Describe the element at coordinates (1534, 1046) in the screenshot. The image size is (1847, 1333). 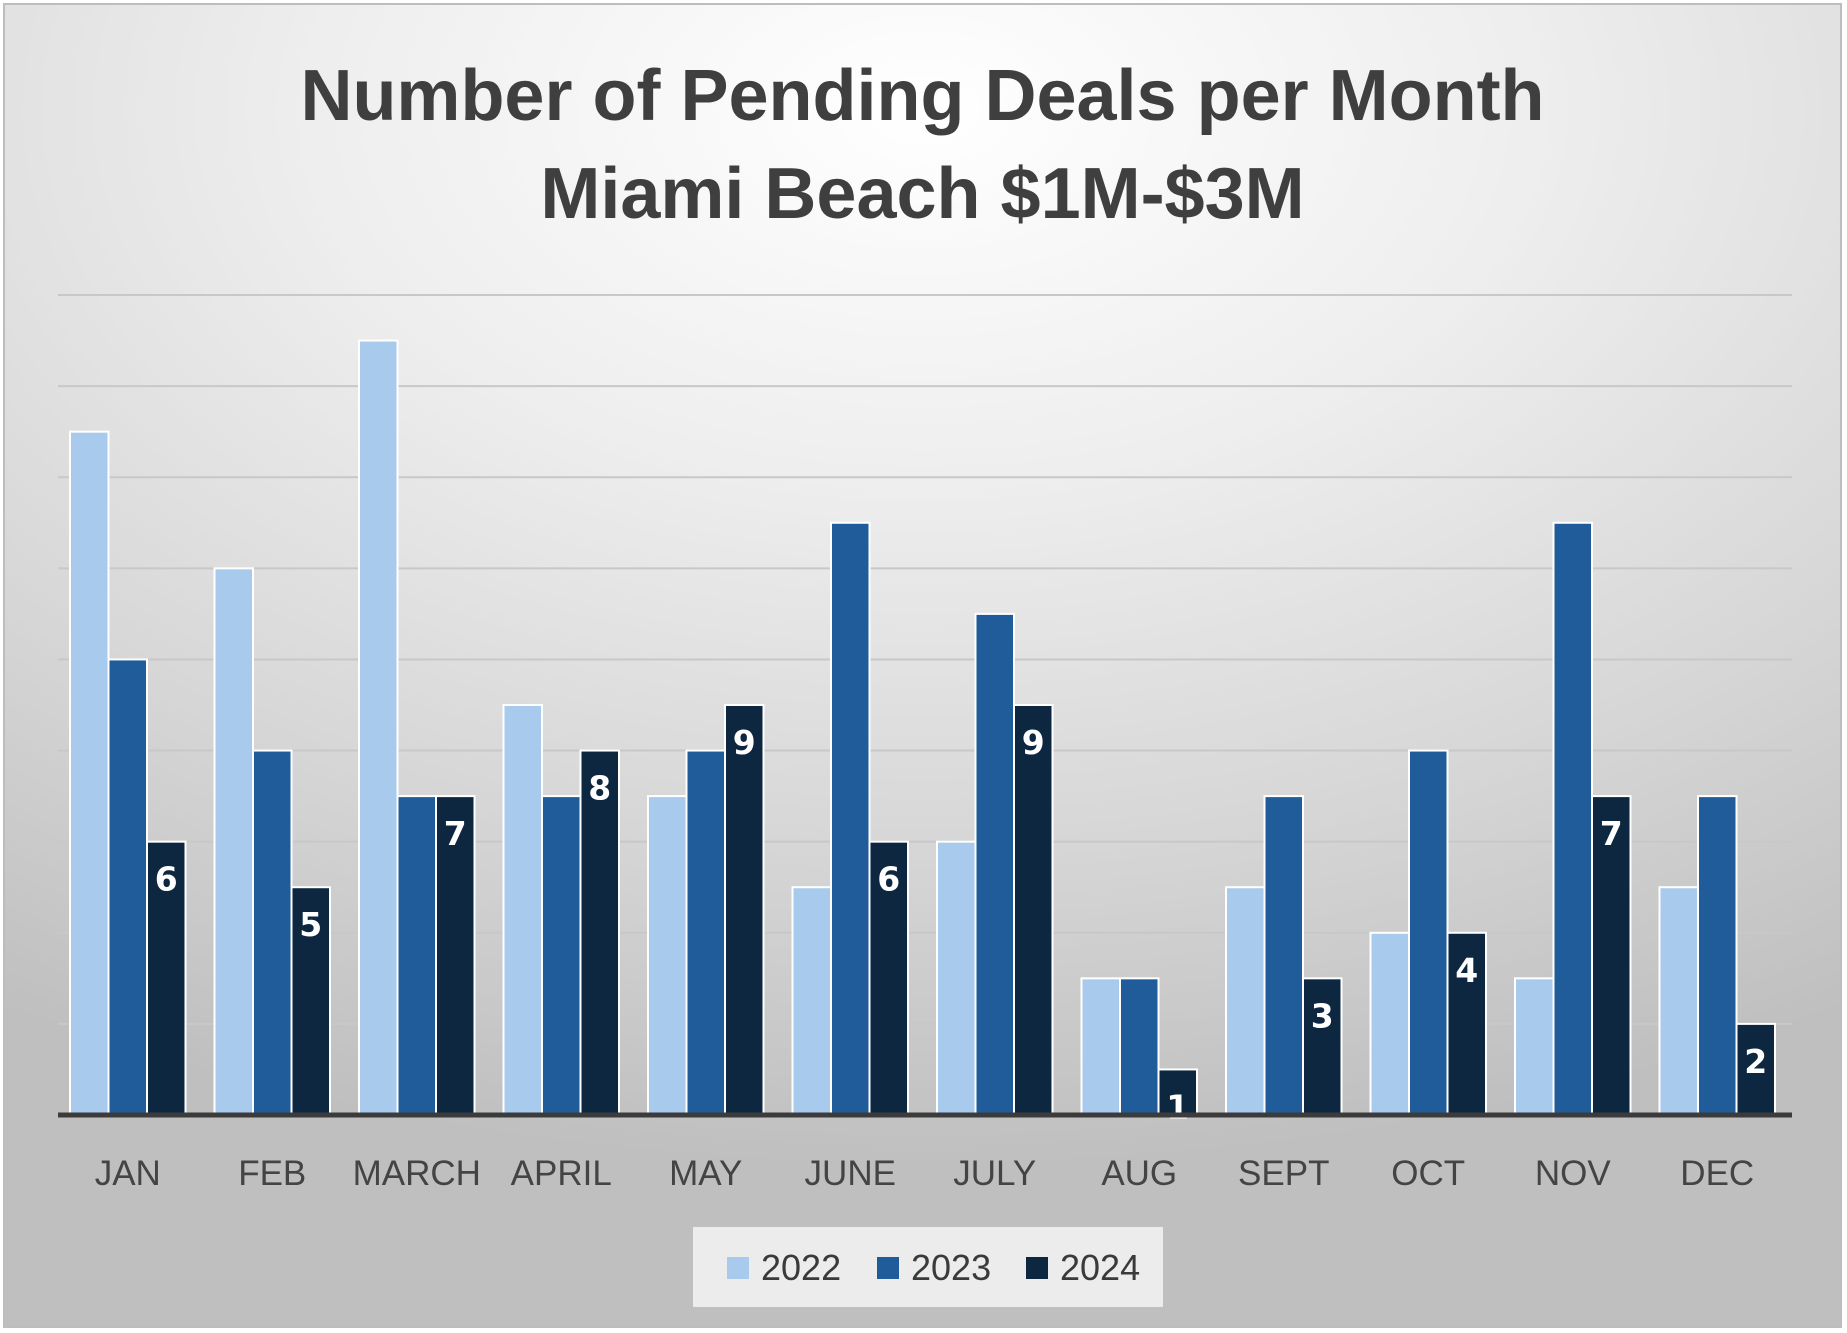
I see `bar-2022-nov` at that location.